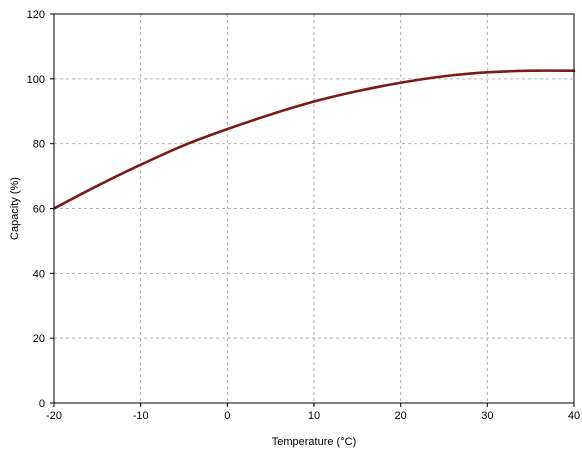 This screenshot has width=582, height=458. I want to click on x-tick-label: -10, so click(141, 416).